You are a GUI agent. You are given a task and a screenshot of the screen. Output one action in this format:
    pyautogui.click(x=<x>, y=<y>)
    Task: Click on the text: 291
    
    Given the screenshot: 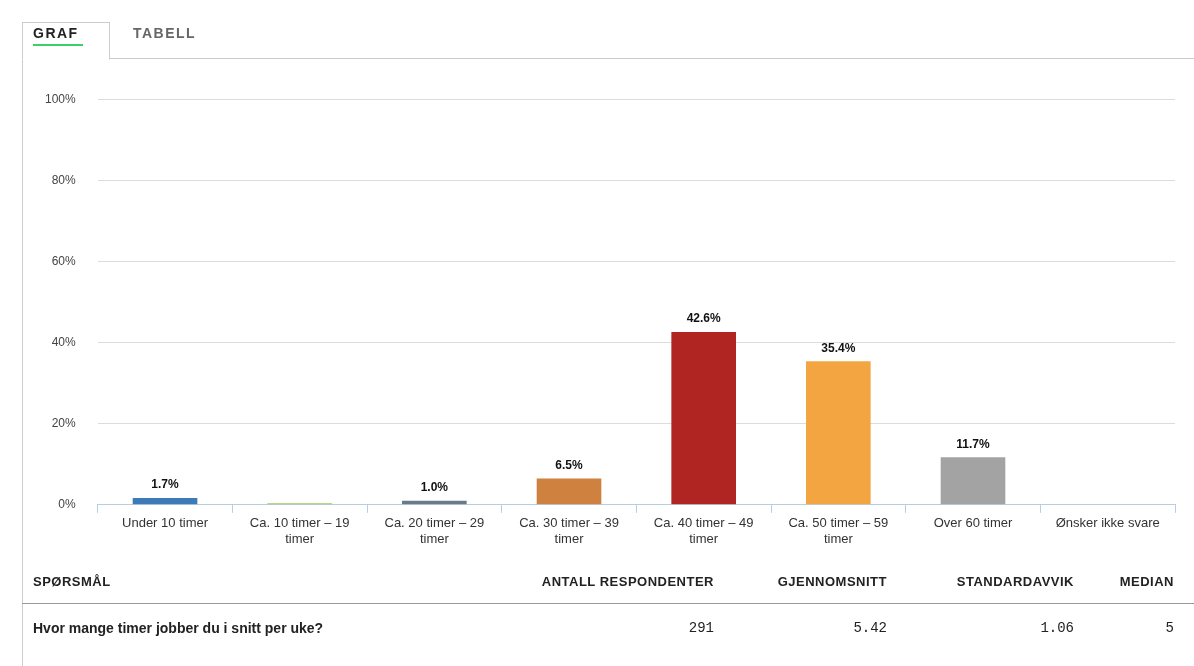 What is the action you would take?
    pyautogui.click(x=701, y=628)
    